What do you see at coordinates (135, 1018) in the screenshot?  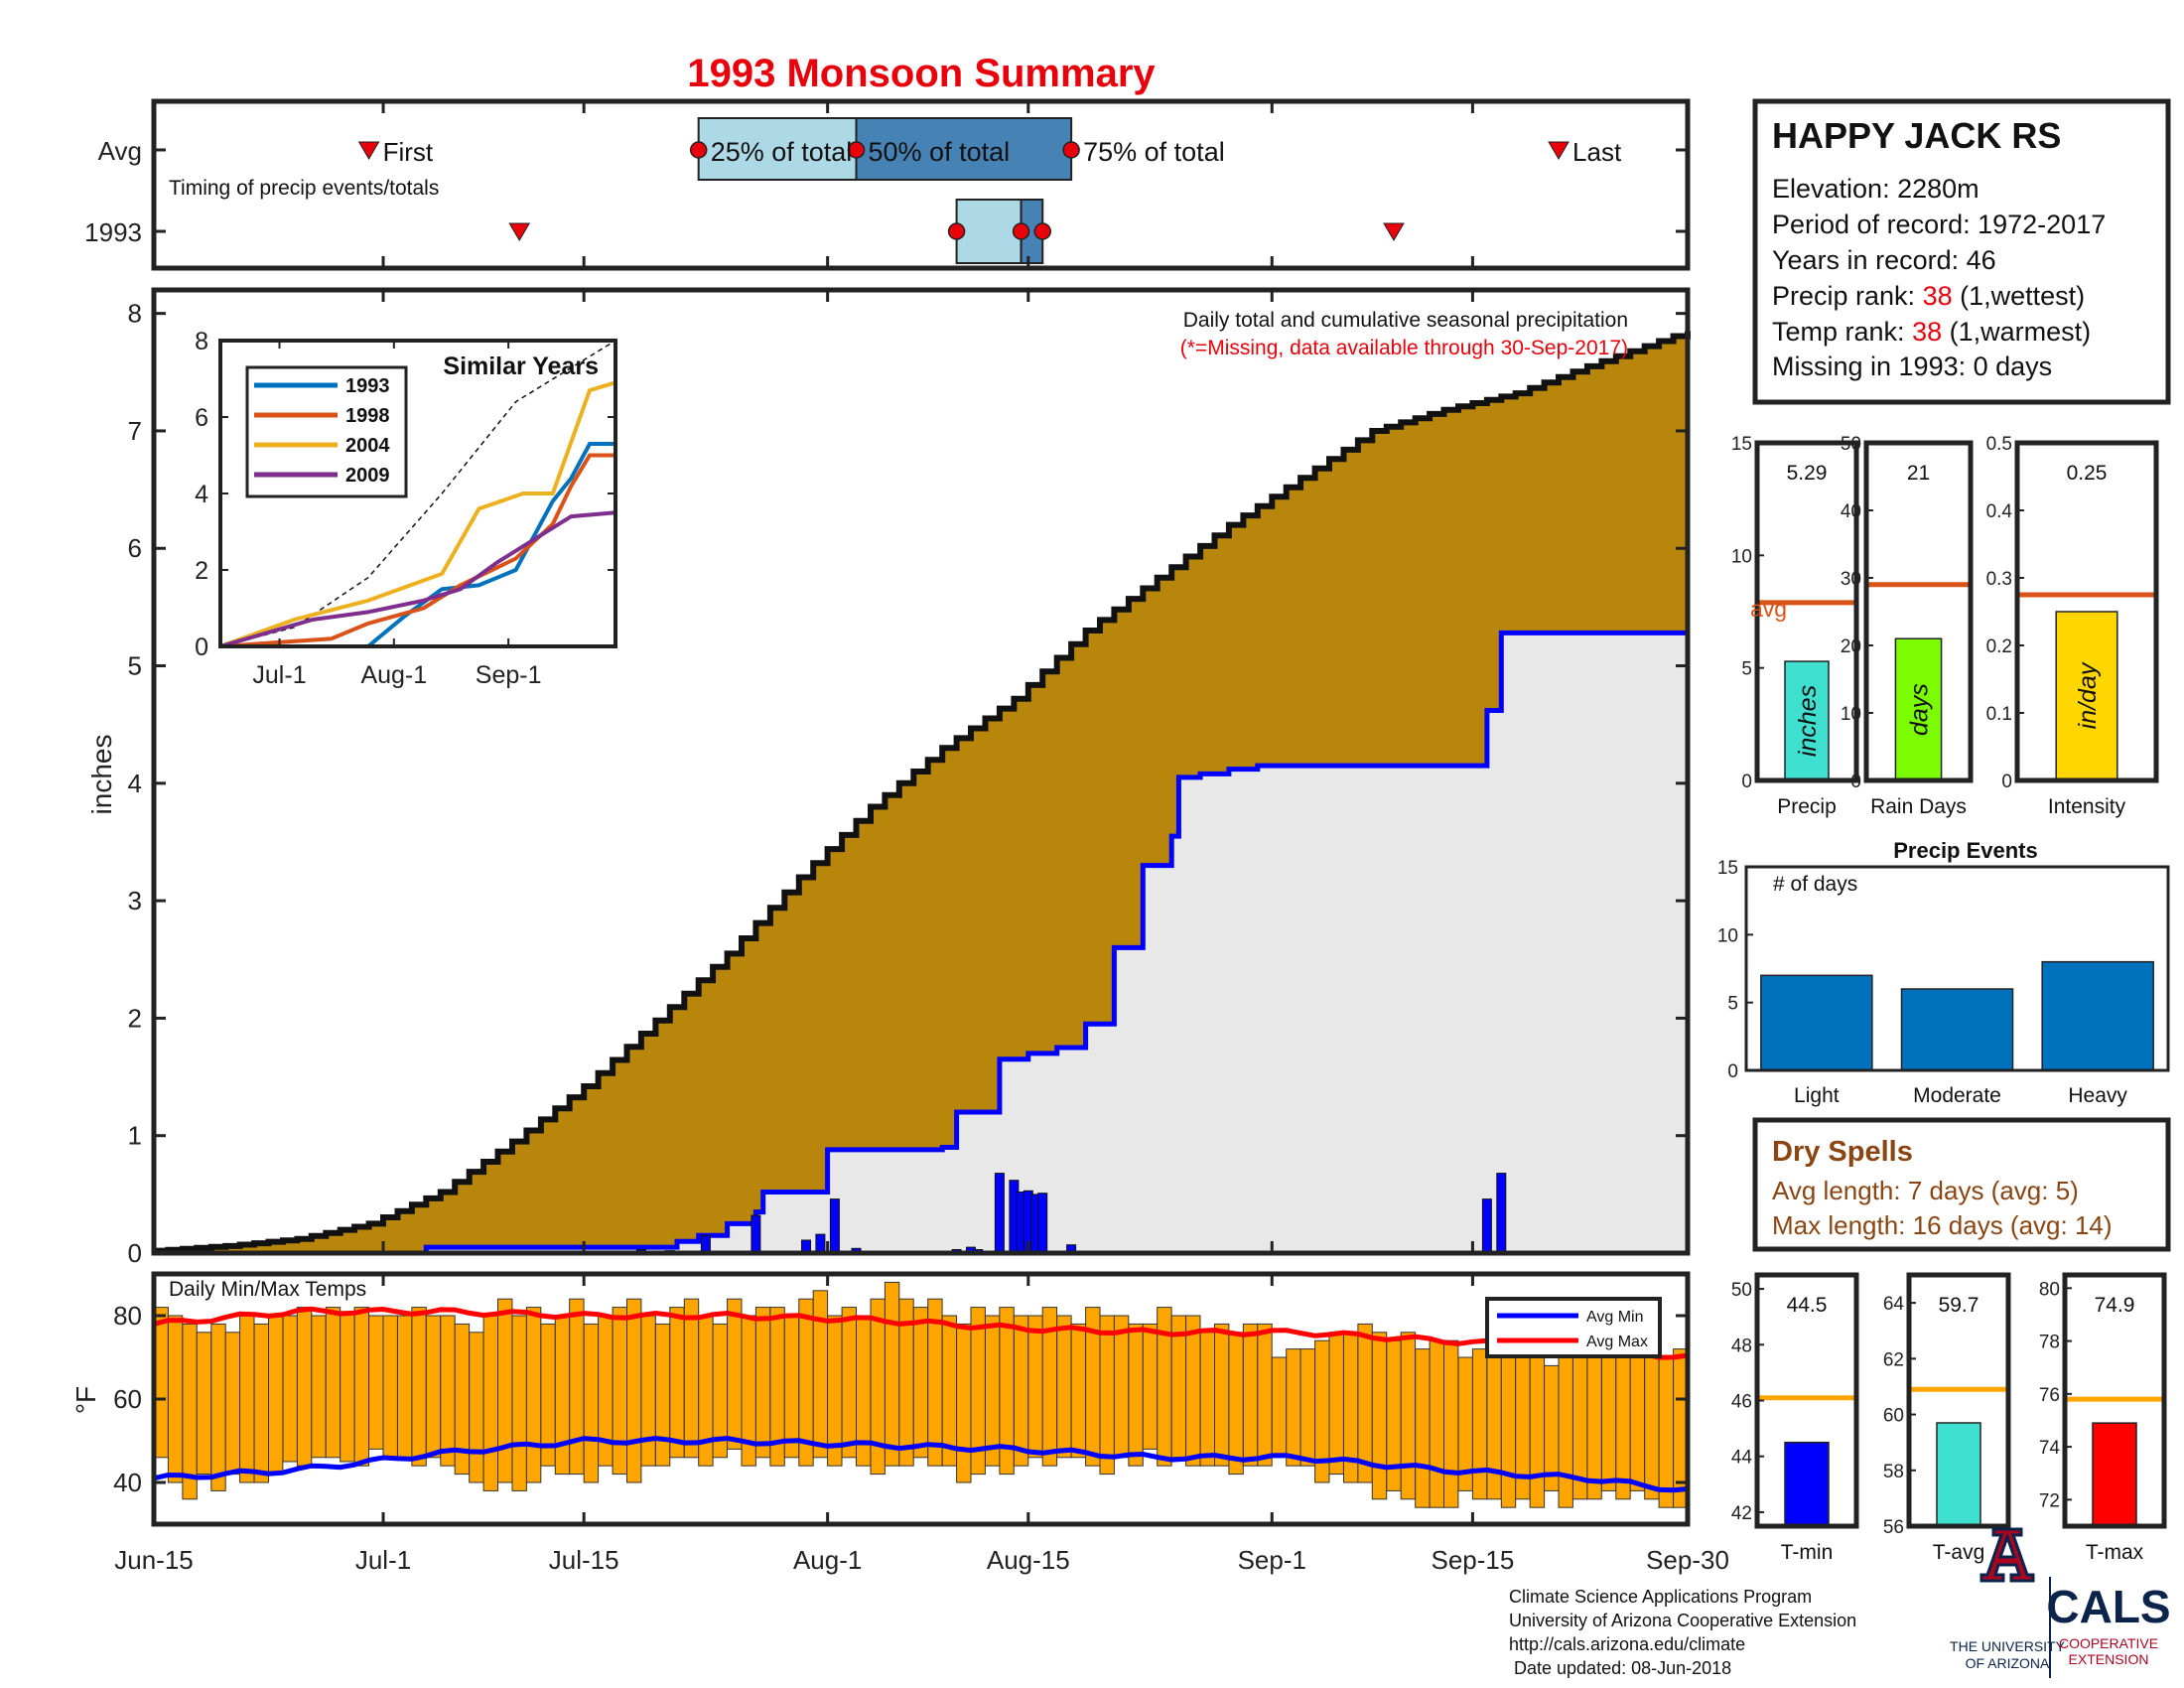 I see `y-ticklabel: 2` at bounding box center [135, 1018].